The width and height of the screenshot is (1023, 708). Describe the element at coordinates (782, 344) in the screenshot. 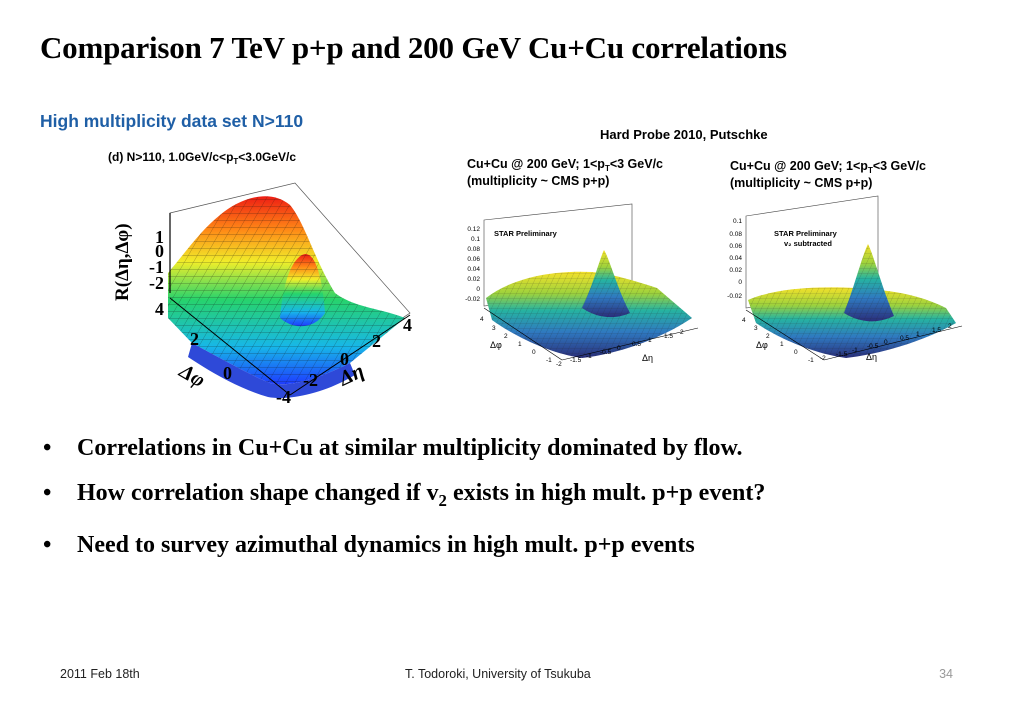

I see `figure-right-phi-tick: 1` at that location.